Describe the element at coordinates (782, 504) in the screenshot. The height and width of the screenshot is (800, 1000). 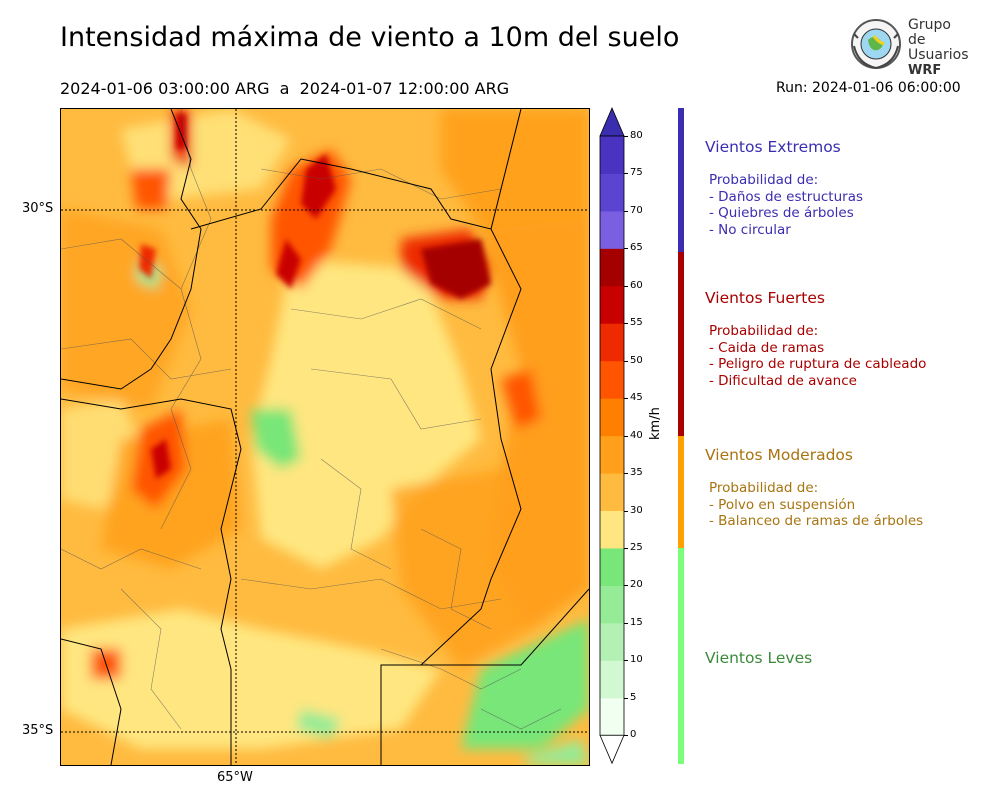
I see `category-moderate-item-1: - Polvo en suspensión` at that location.